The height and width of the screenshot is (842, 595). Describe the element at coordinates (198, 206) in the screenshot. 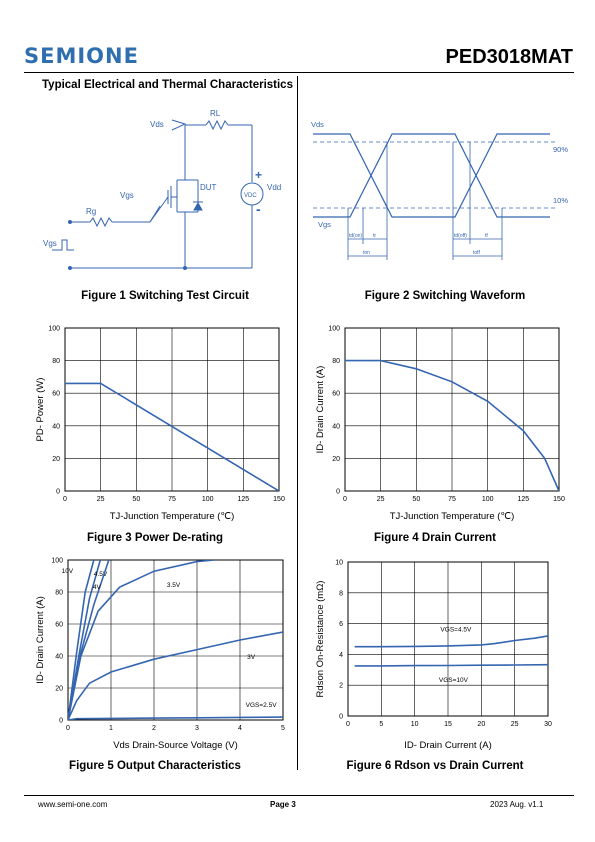

I see `body-diode` at that location.